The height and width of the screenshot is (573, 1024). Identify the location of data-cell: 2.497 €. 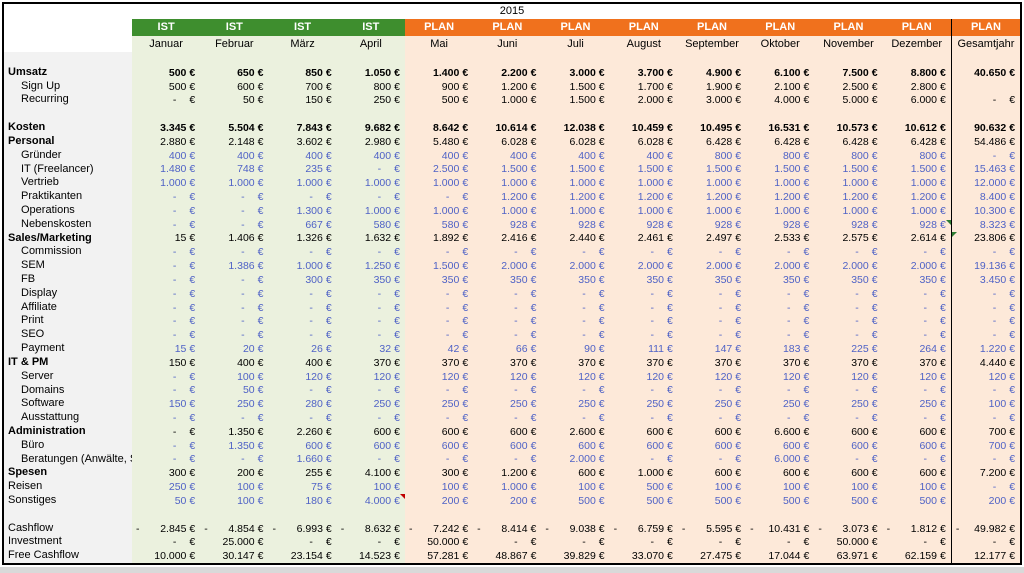
(712, 238).